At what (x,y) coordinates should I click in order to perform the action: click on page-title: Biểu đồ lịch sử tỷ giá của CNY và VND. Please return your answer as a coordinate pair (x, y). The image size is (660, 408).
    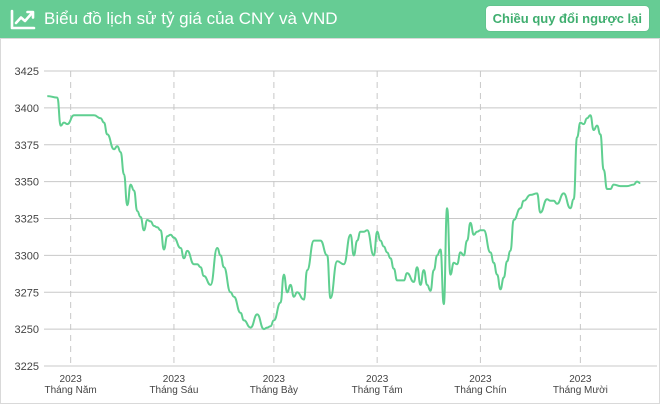
    Looking at the image, I should click on (191, 18).